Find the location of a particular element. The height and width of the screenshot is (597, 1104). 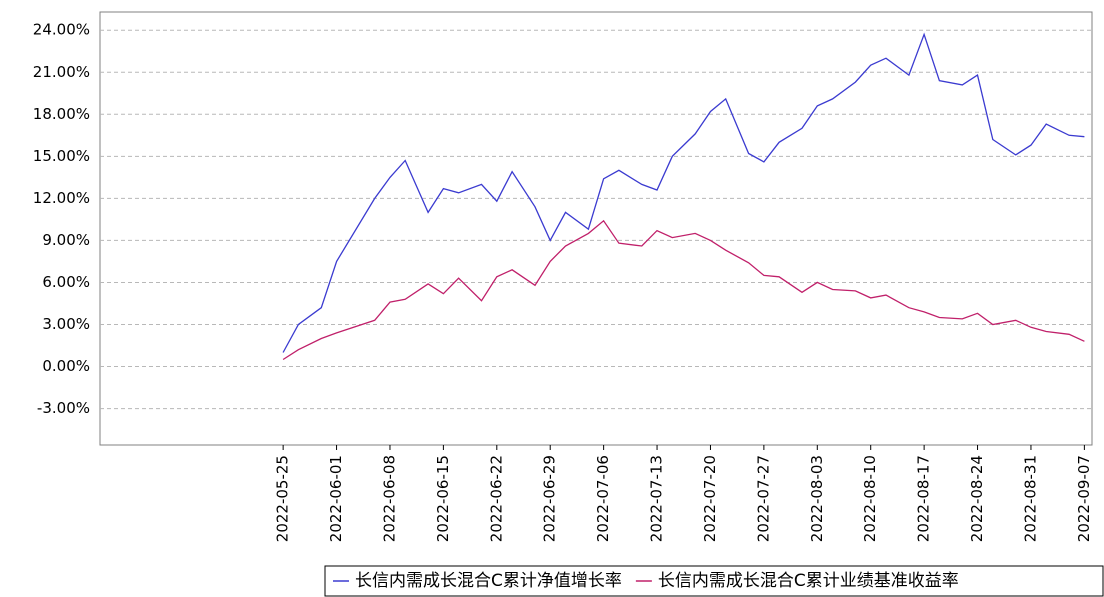

y-tick-label: 21.00% is located at coordinates (61, 72).